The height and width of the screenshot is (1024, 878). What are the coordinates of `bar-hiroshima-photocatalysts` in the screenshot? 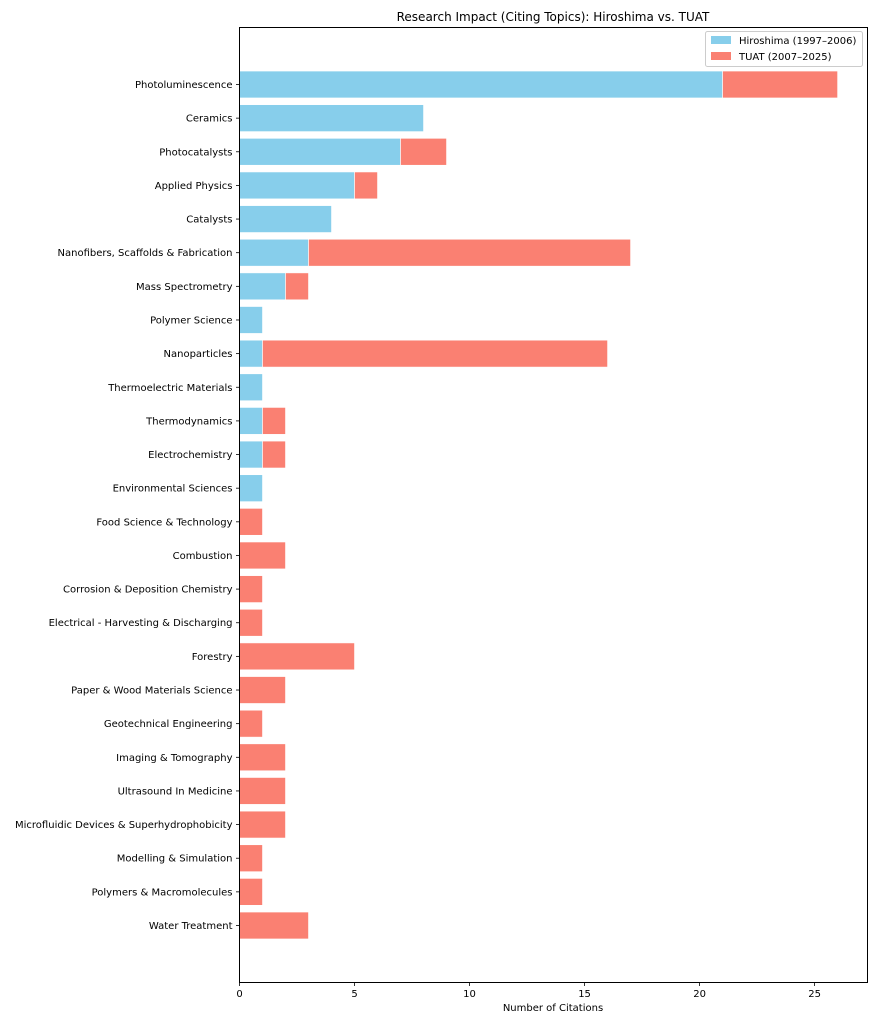 It's located at (320, 152).